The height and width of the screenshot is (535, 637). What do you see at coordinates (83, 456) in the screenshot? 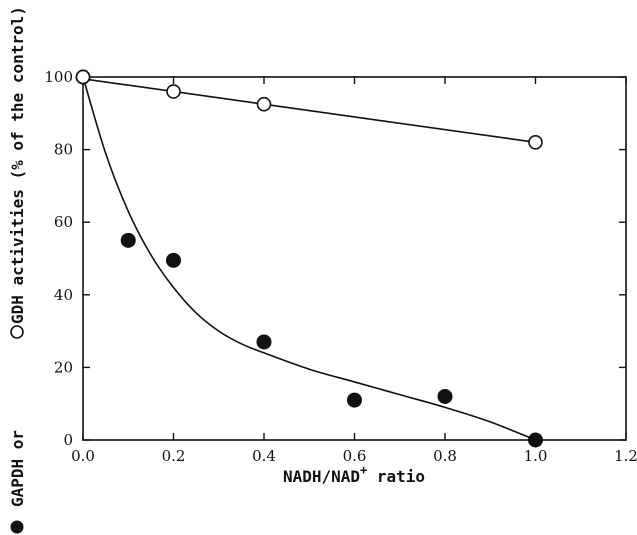
I see `x-tick-label: 0.0` at bounding box center [83, 456].